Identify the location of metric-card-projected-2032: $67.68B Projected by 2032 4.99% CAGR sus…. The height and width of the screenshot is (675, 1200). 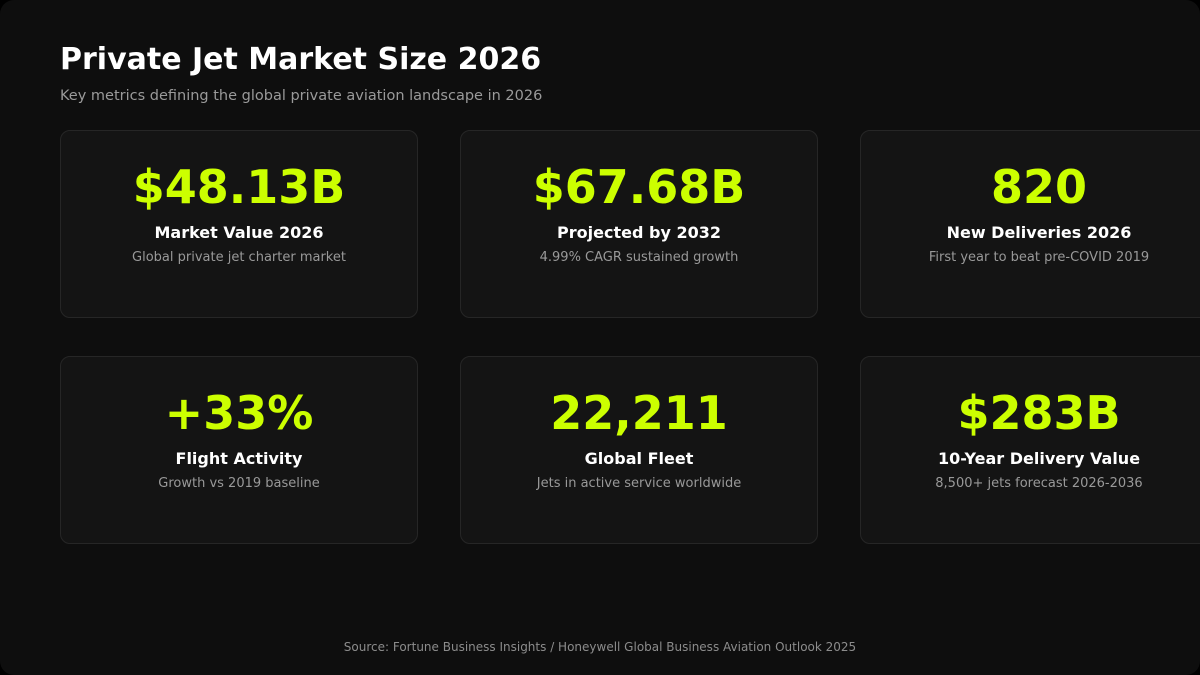
(639, 224).